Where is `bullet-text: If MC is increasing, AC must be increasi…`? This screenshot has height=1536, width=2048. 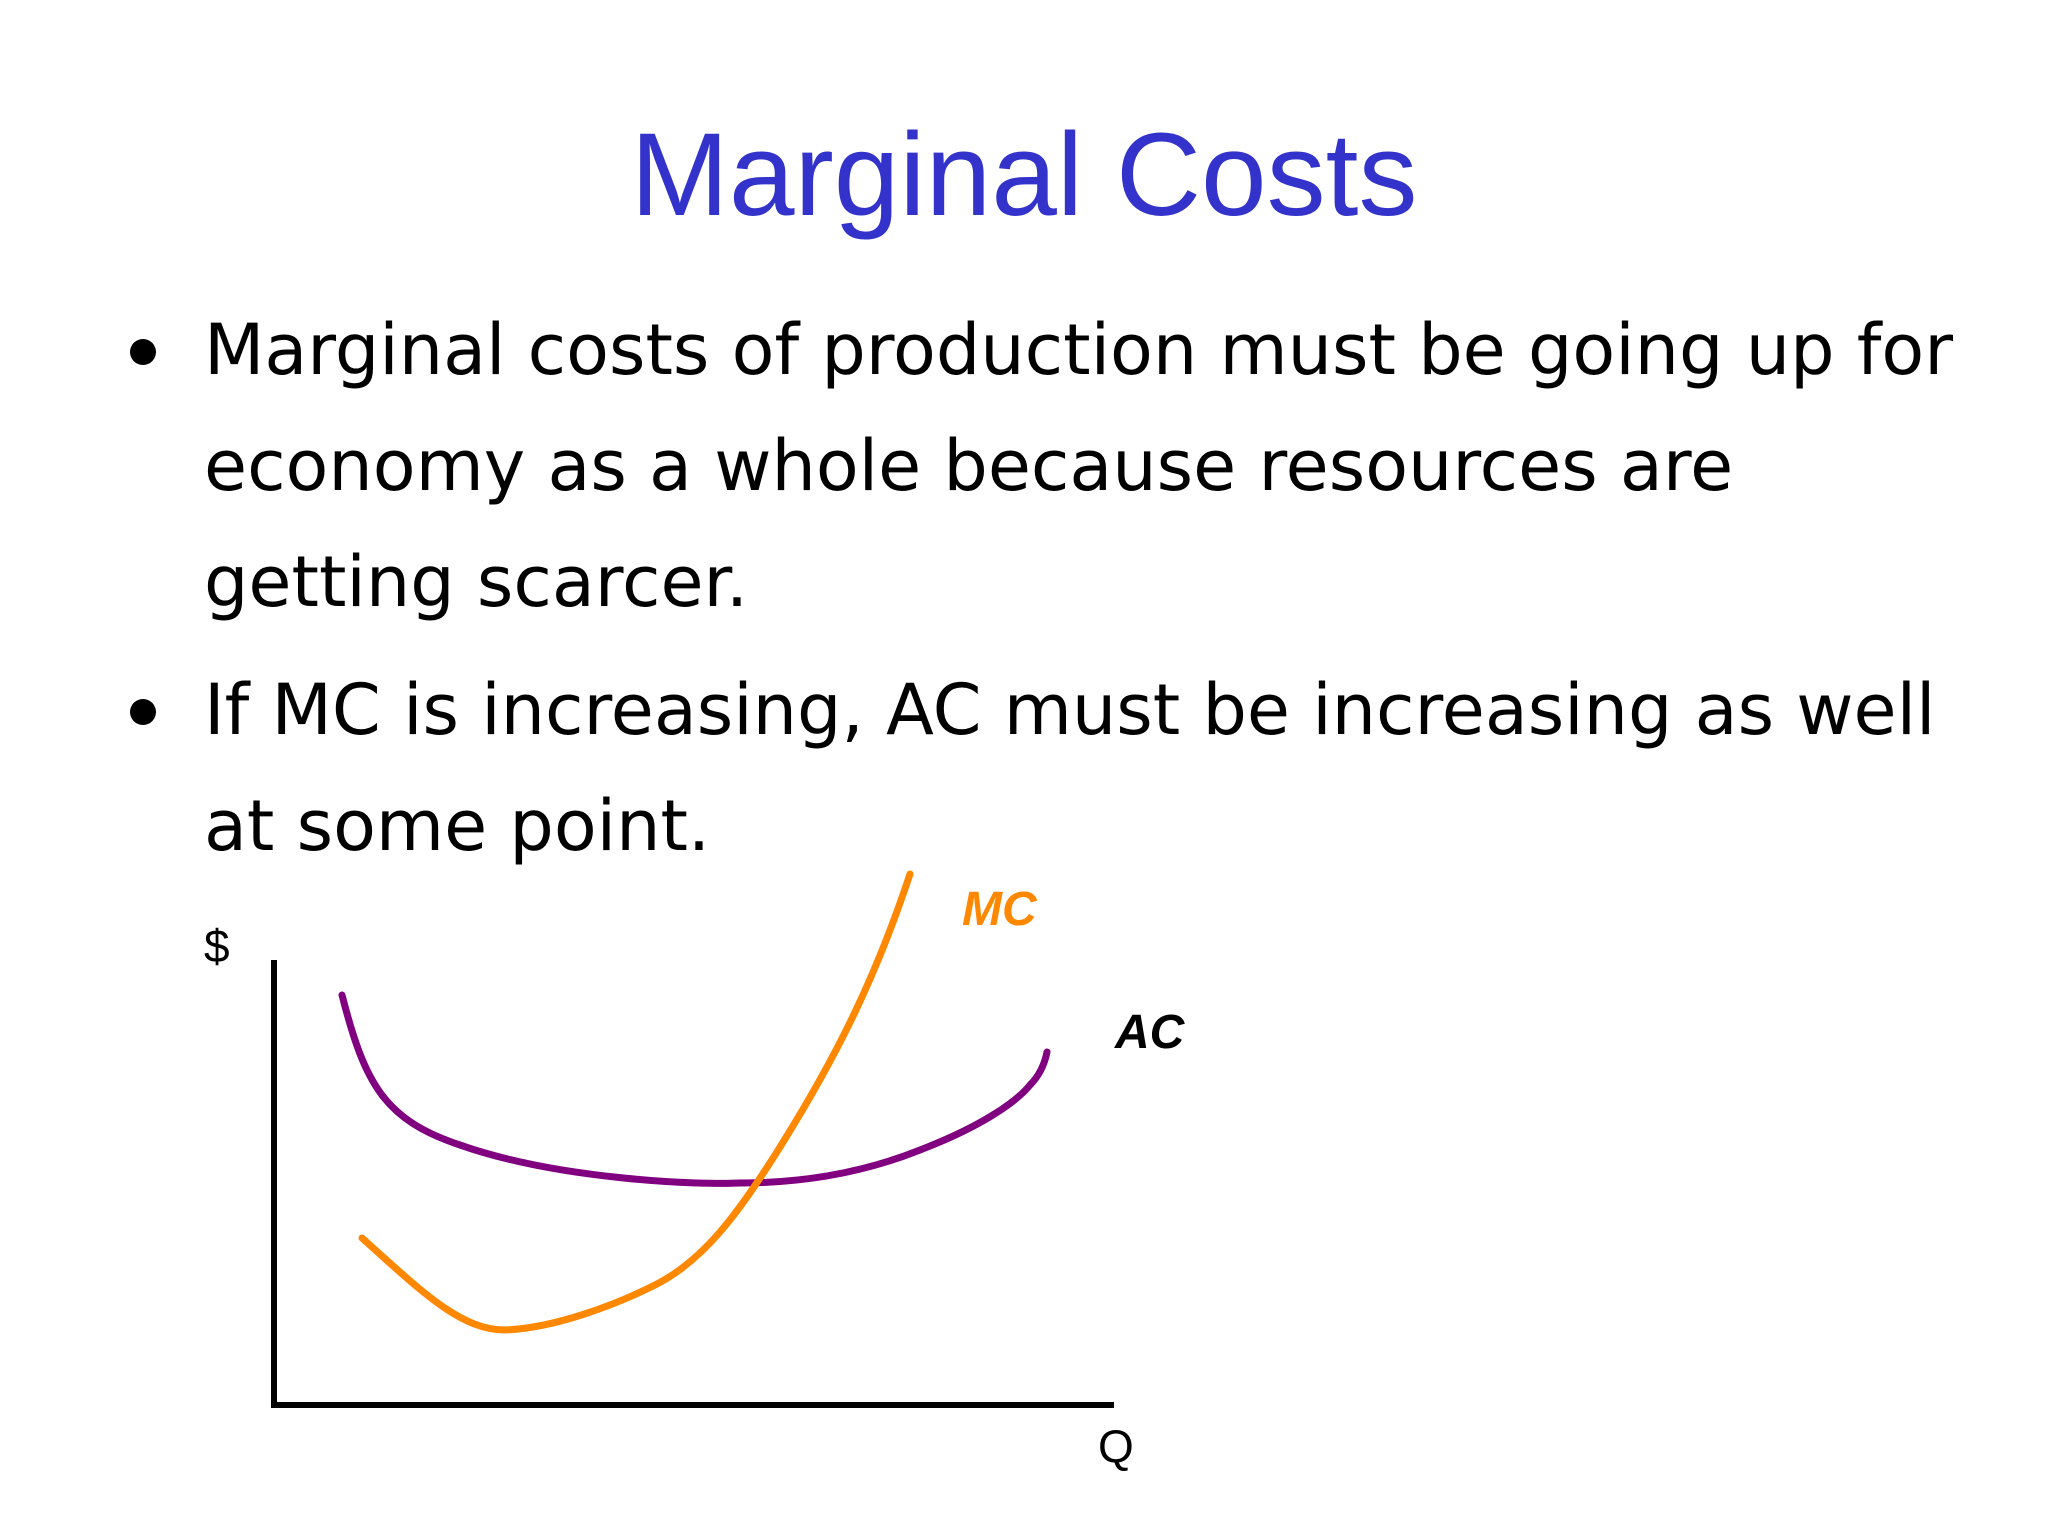
bullet-text: If MC is increasing, AC must be increasi… is located at coordinates (1070, 768).